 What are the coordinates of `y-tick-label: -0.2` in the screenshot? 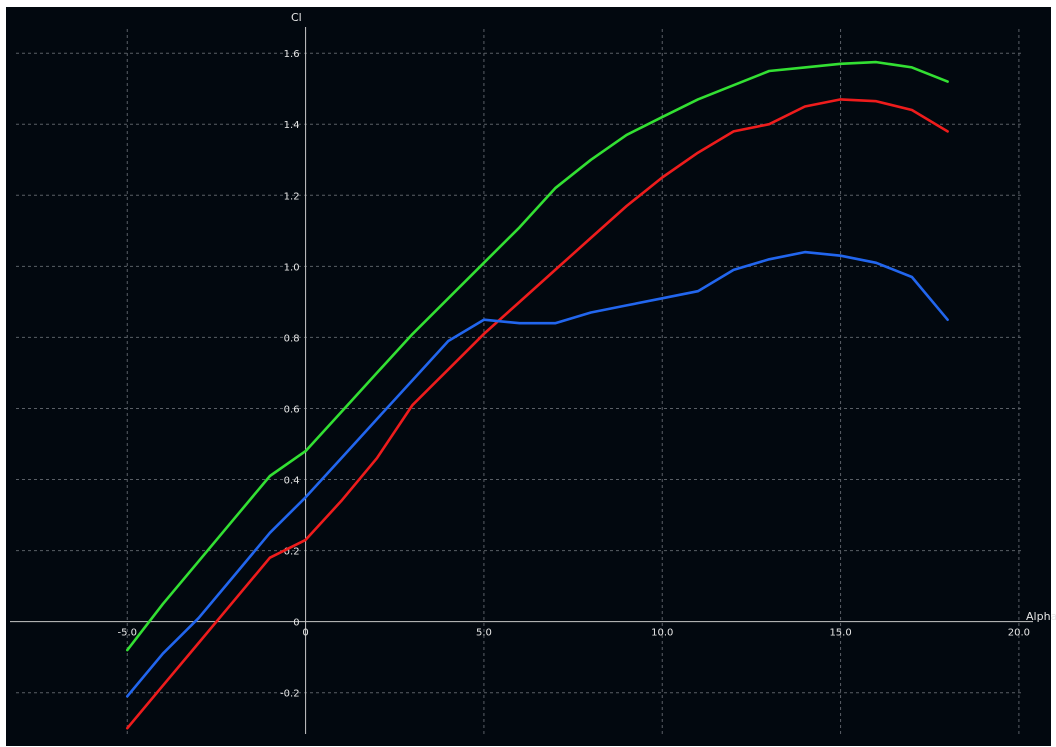 It's located at (290, 694).